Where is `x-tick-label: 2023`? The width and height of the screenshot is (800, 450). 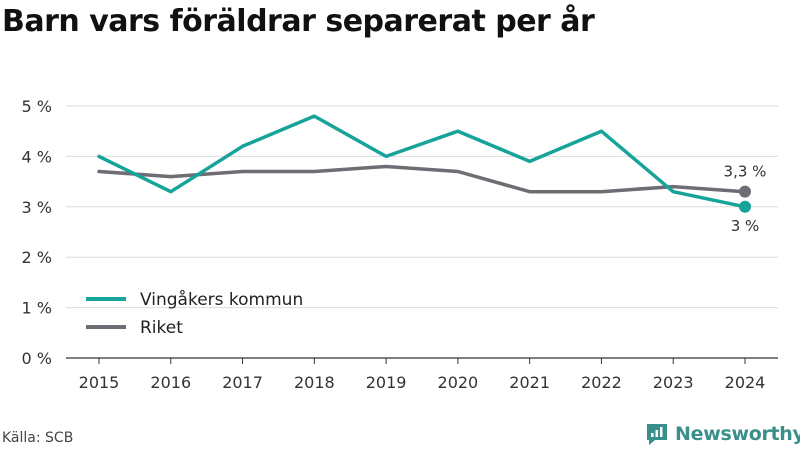 x-tick-label: 2023 is located at coordinates (673, 382).